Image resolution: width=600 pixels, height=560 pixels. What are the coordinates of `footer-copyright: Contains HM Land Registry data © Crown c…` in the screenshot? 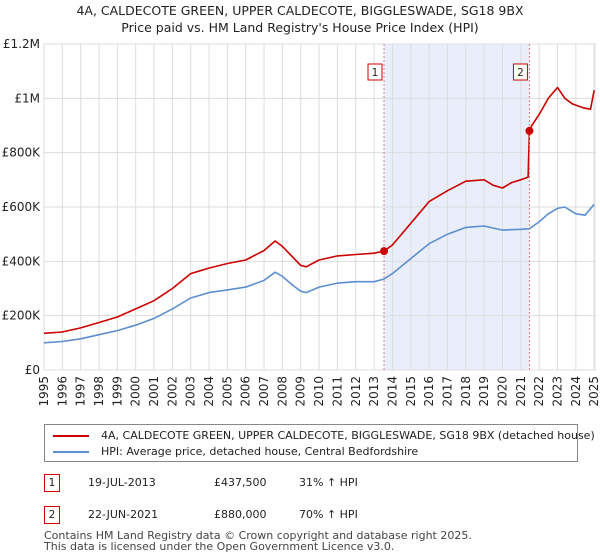 It's located at (258, 535).